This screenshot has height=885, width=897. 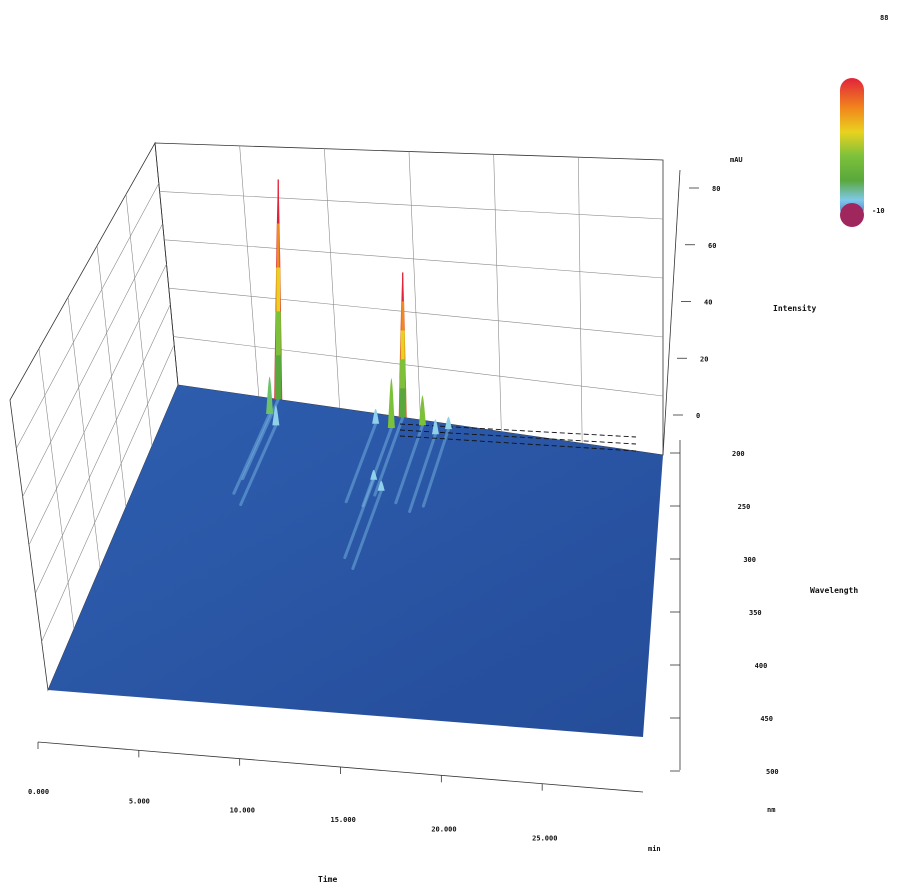 What do you see at coordinates (327, 879) in the screenshot?
I see `time-axis-title: Time` at bounding box center [327, 879].